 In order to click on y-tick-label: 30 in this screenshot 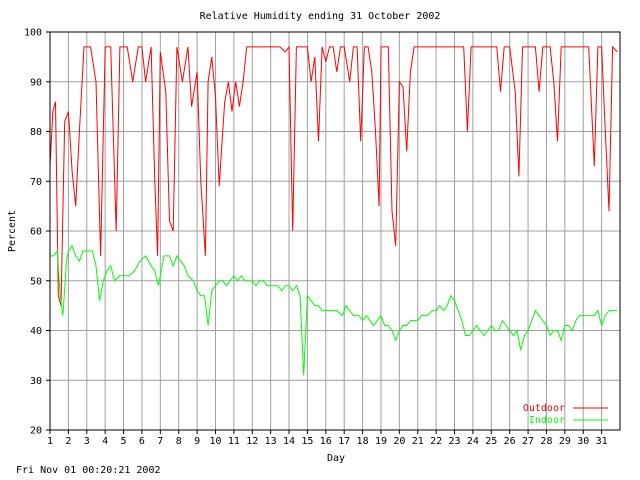, I will do `click(36, 381)`.